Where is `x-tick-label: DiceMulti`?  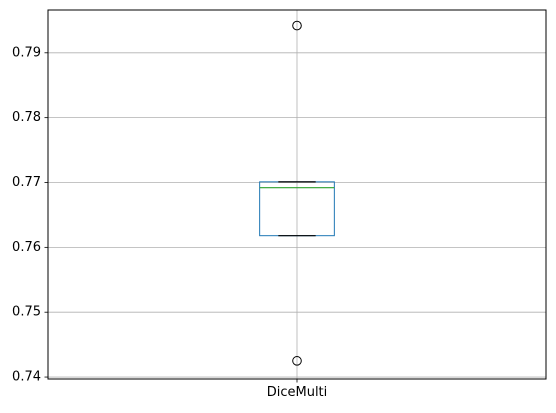 x-tick-label: DiceMulti is located at coordinates (297, 392).